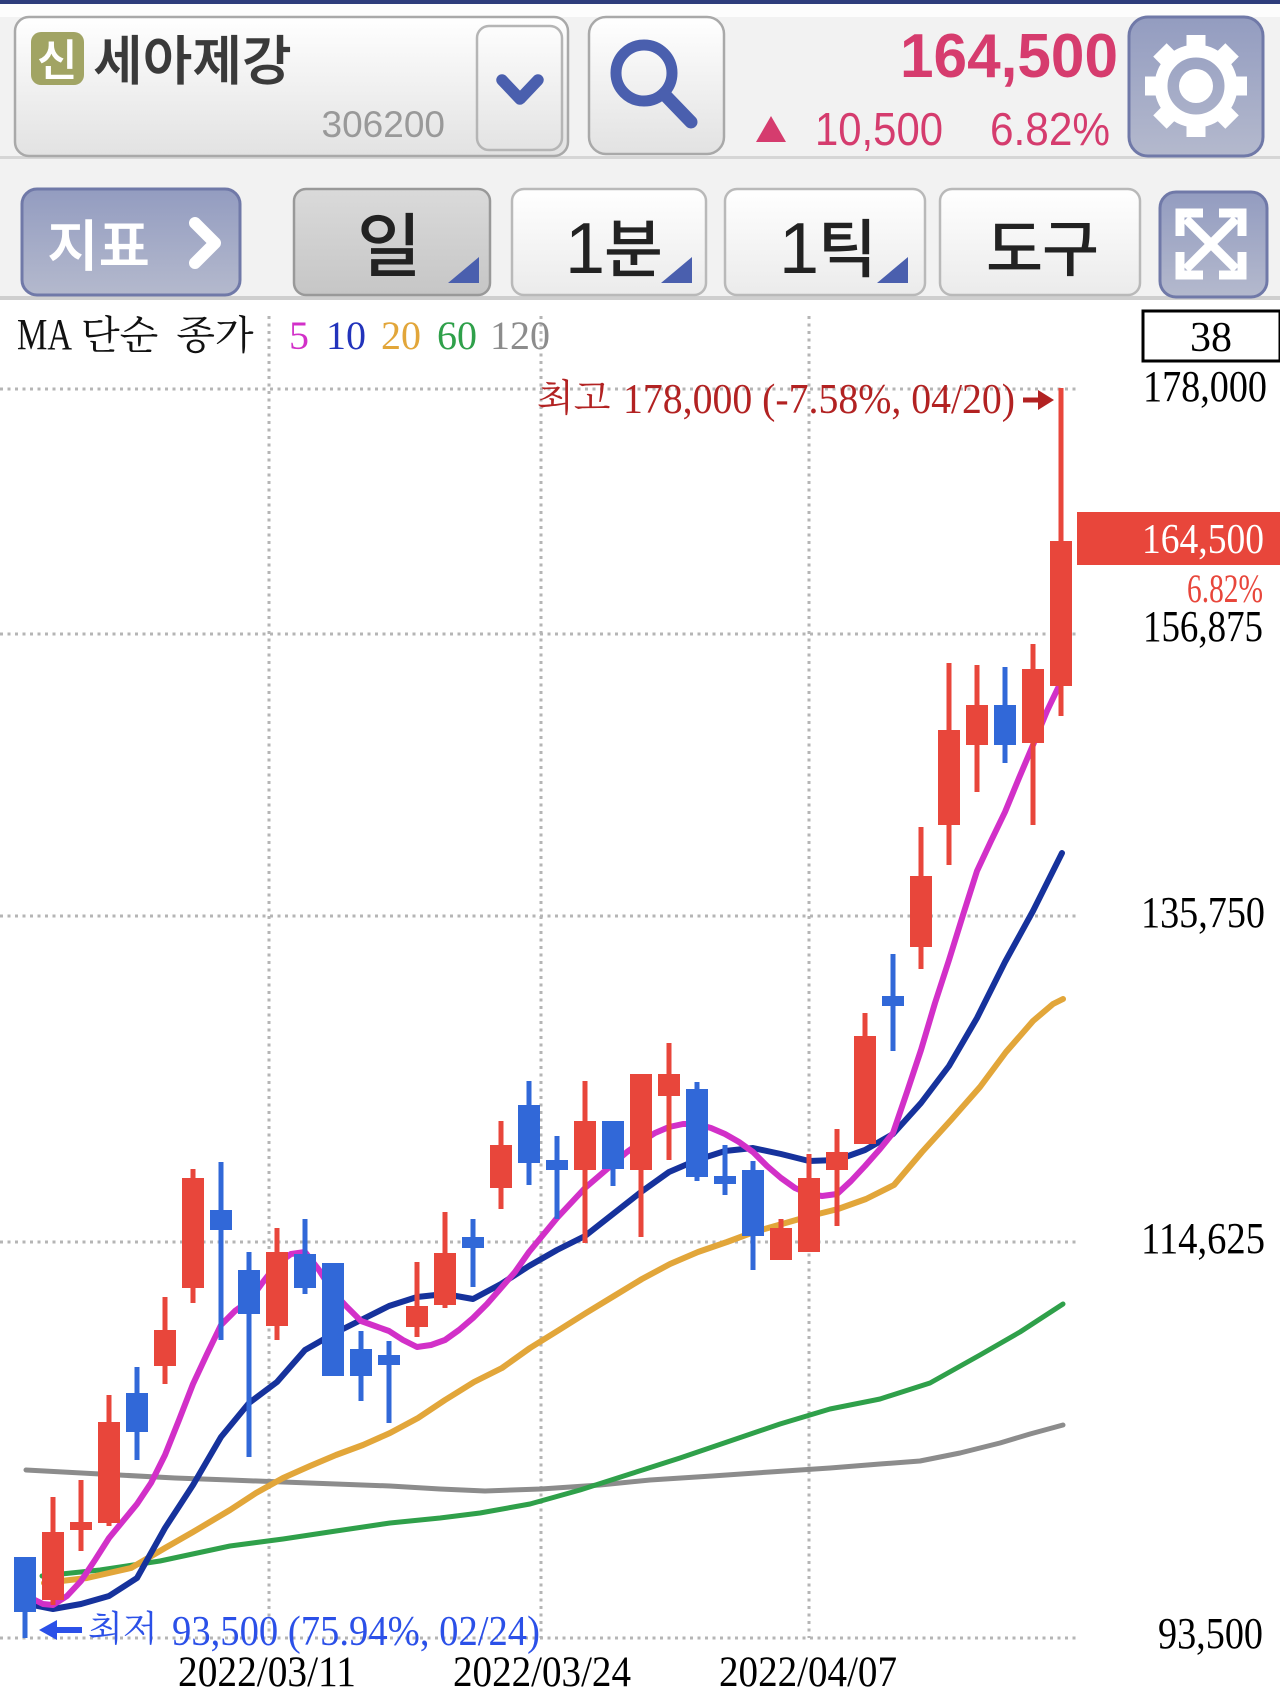  I want to click on svg-text: 120, so click(520, 335).